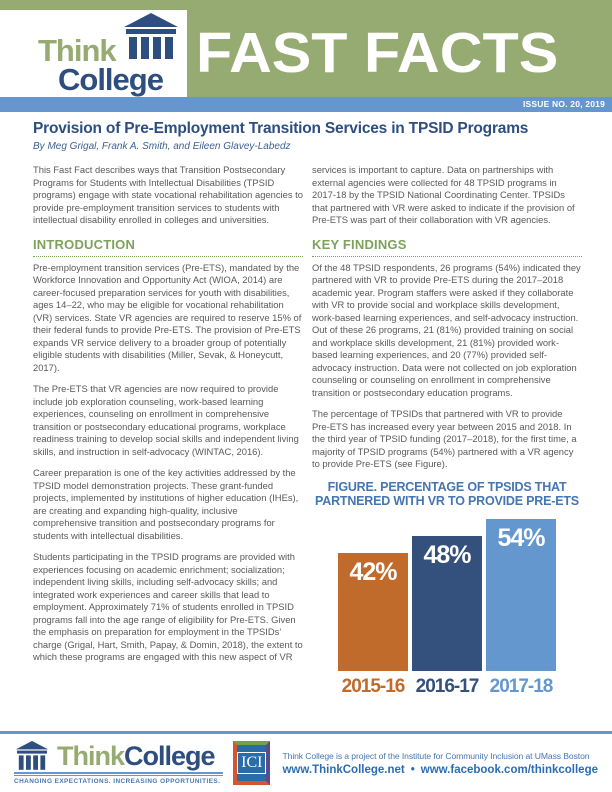 The width and height of the screenshot is (612, 792). I want to click on chart-bar: 48%, so click(447, 603).